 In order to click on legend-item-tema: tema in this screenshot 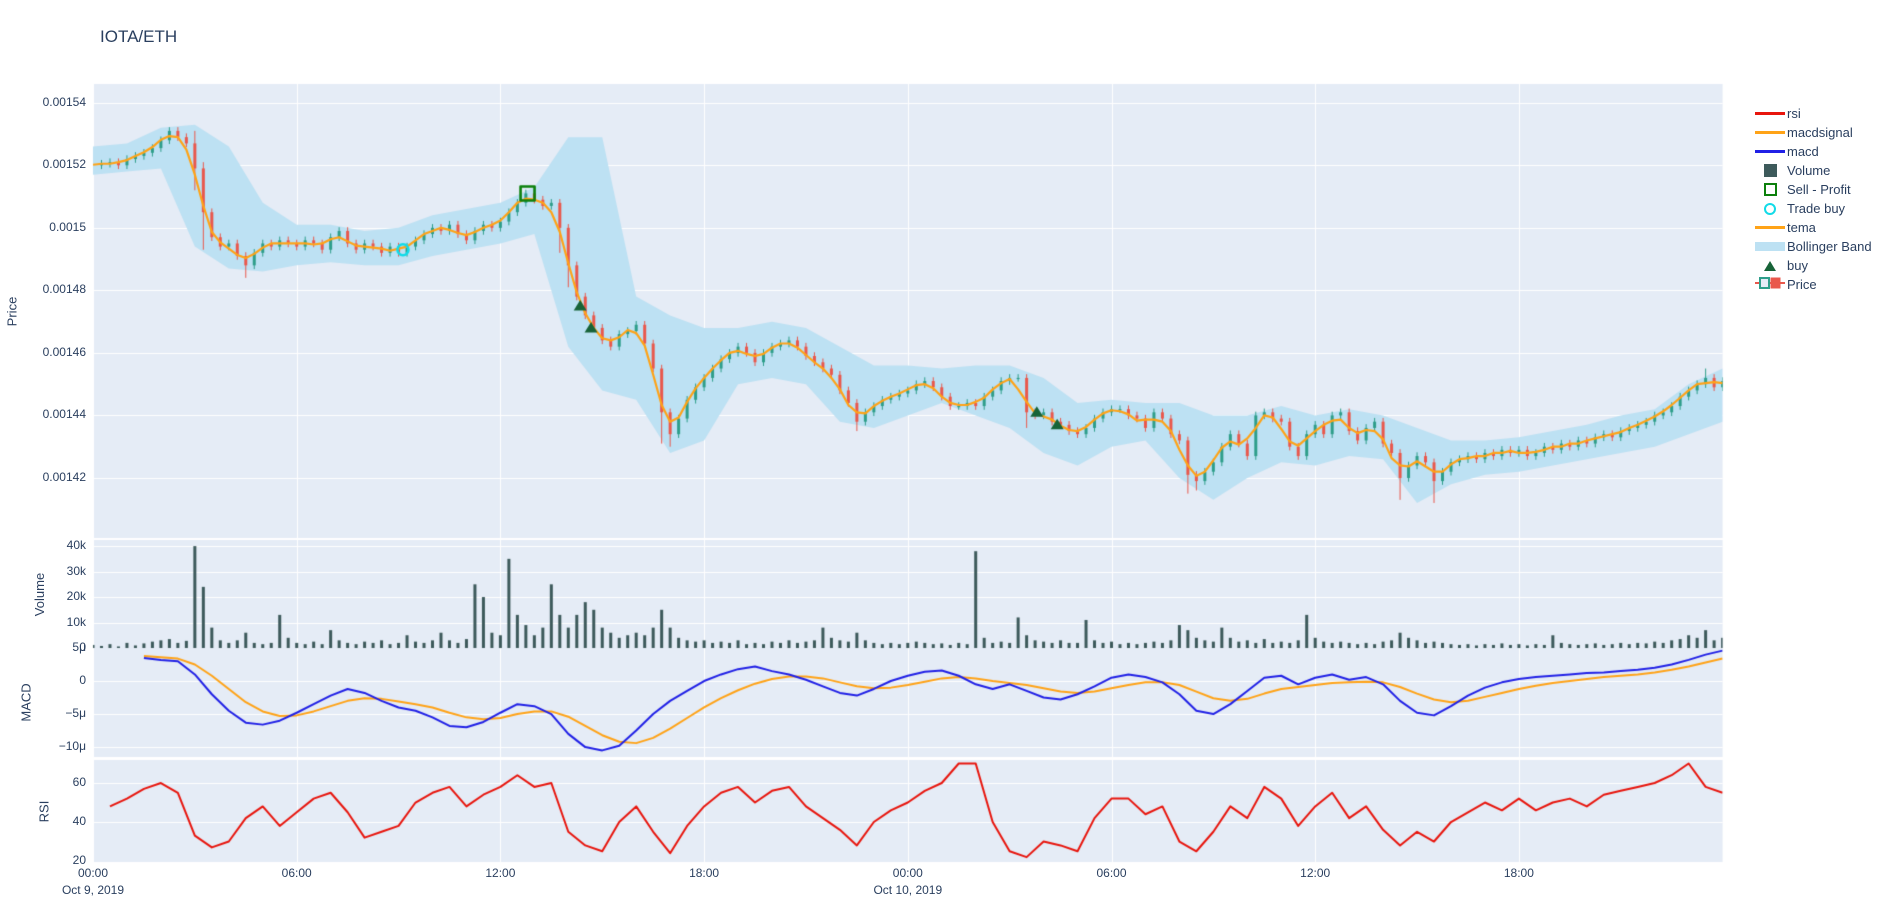, I will do `click(1812, 227)`.